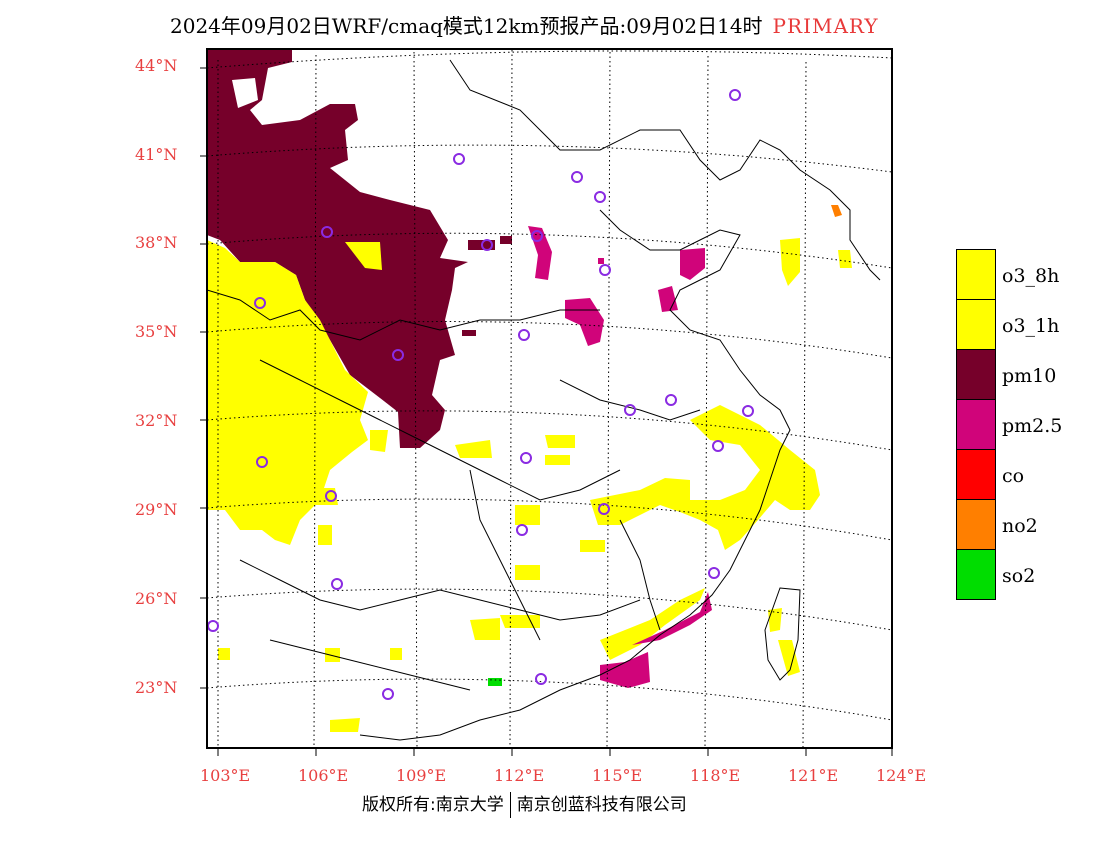 The width and height of the screenshot is (1100, 850). Describe the element at coordinates (976, 374) in the screenshot. I see `legend-swatch-pm10` at that location.